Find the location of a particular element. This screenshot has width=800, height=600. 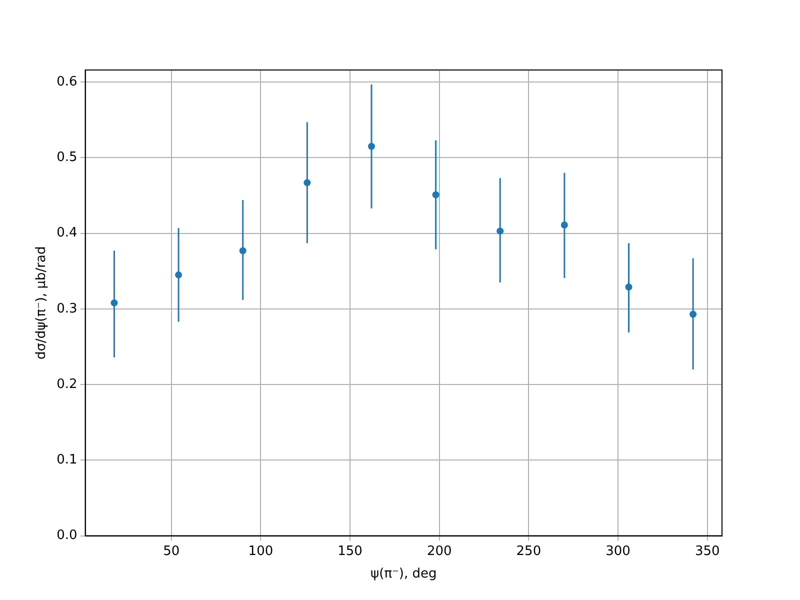

x-tick-label: 200 is located at coordinates (439, 551).